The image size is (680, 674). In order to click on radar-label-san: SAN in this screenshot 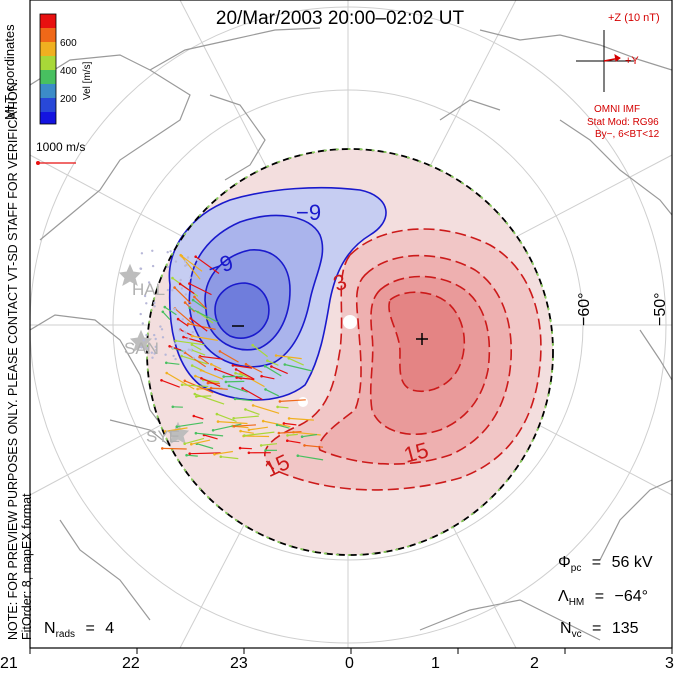, I will do `click(141, 348)`.